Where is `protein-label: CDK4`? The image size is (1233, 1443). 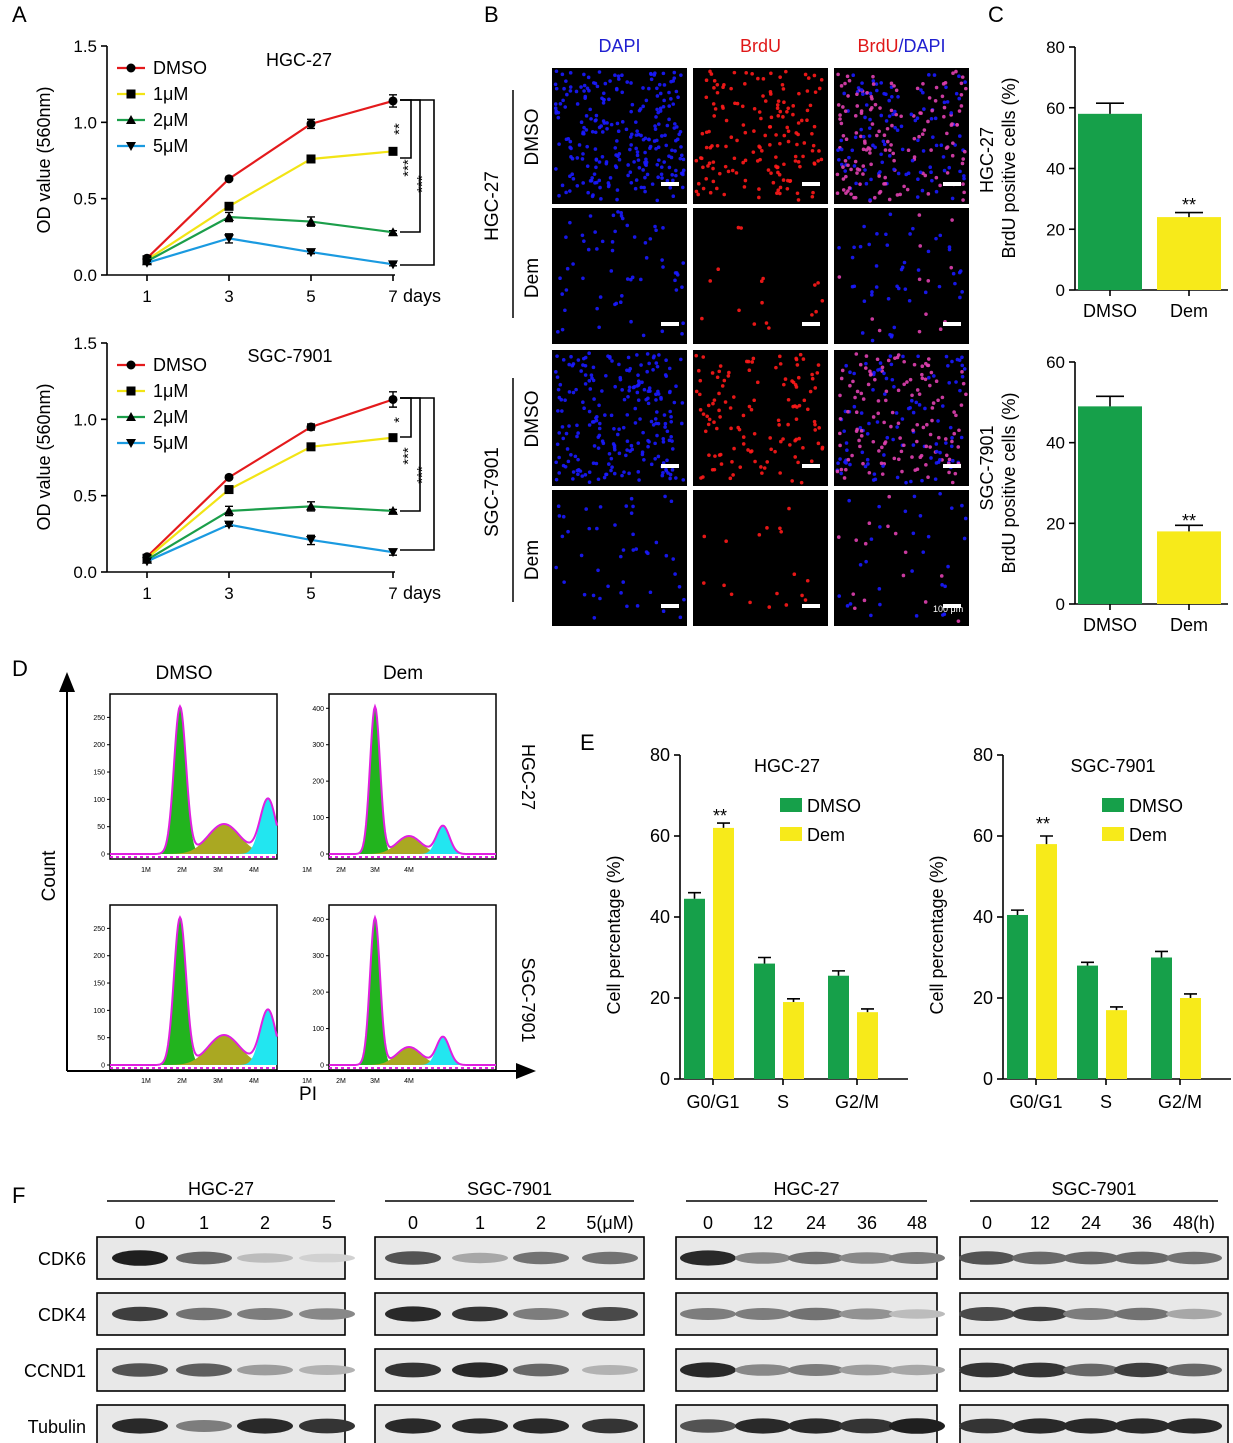
protein-label: CDK4 is located at coordinates (62, 1315).